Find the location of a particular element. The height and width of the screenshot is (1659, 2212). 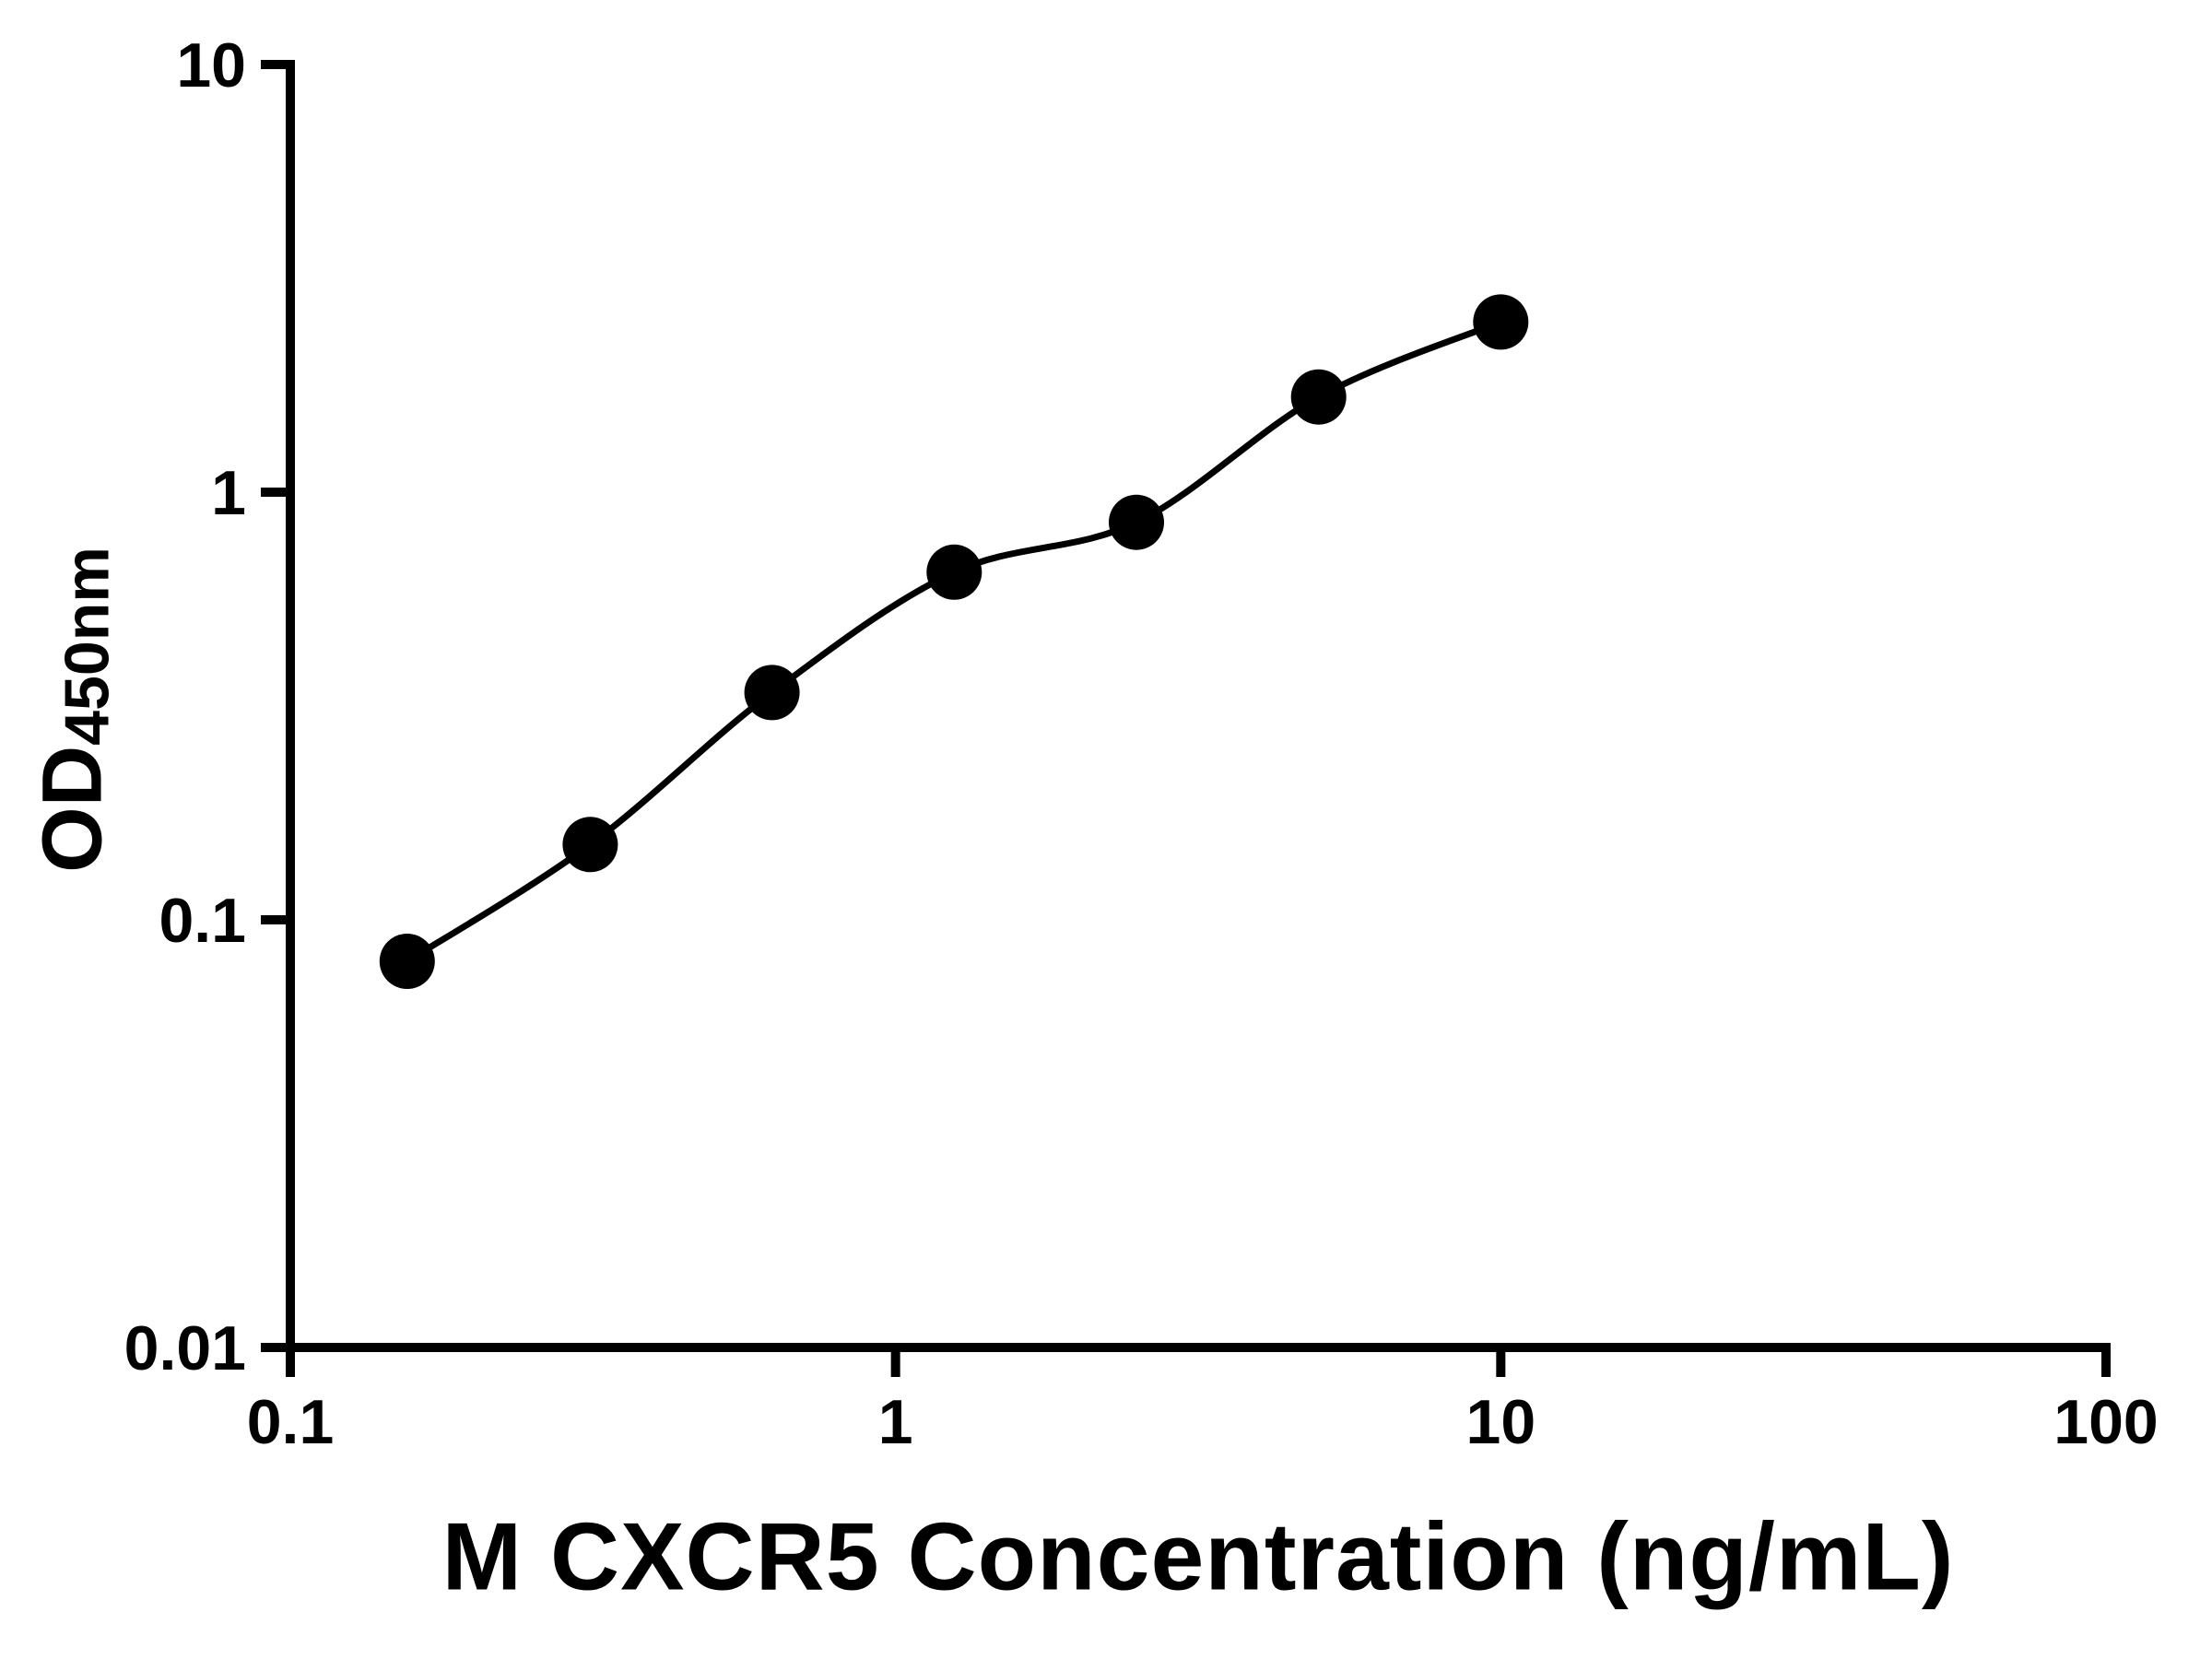

x-axis-title: M CXCR5 Concentration (ng/mL) is located at coordinates (1198, 1557).